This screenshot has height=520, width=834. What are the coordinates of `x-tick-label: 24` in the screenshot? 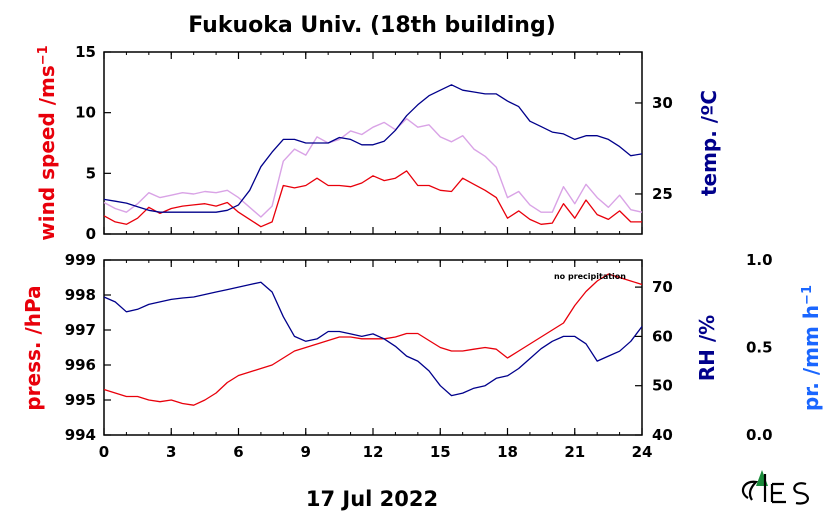 It's located at (642, 452).